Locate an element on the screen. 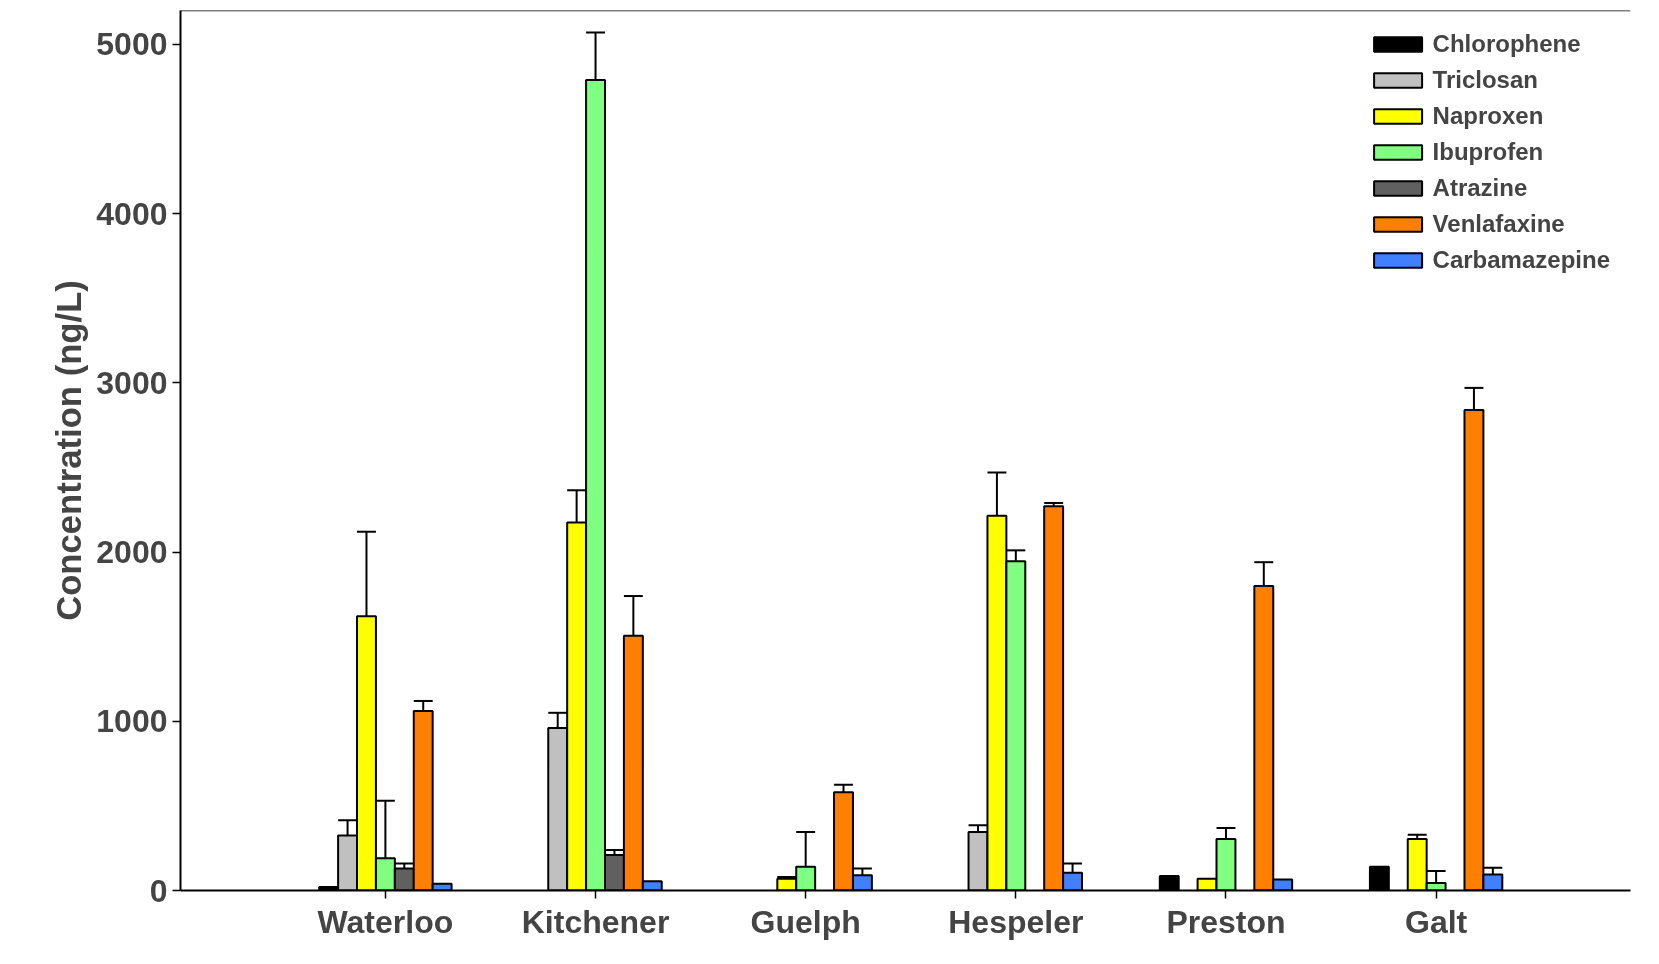 The width and height of the screenshot is (1659, 964). y-tick-label: 0 is located at coordinates (158, 890).